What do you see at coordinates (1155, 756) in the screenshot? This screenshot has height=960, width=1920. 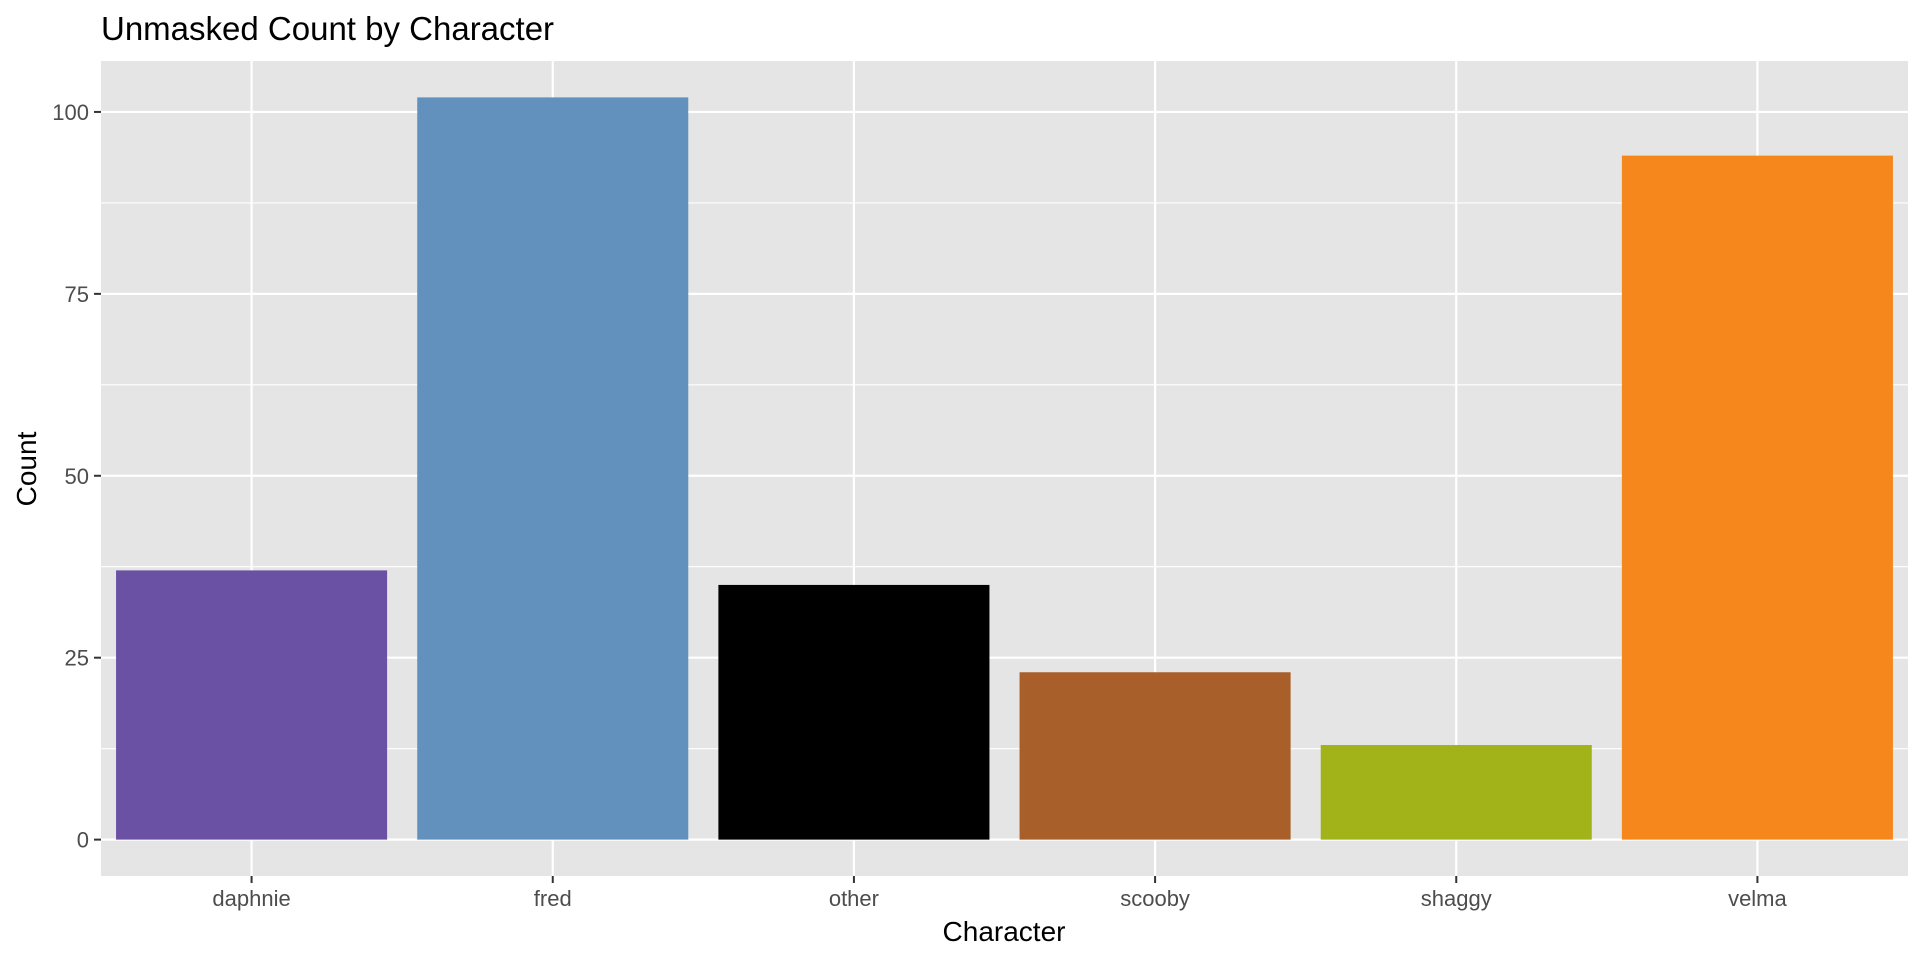 I see `bar-scooby` at bounding box center [1155, 756].